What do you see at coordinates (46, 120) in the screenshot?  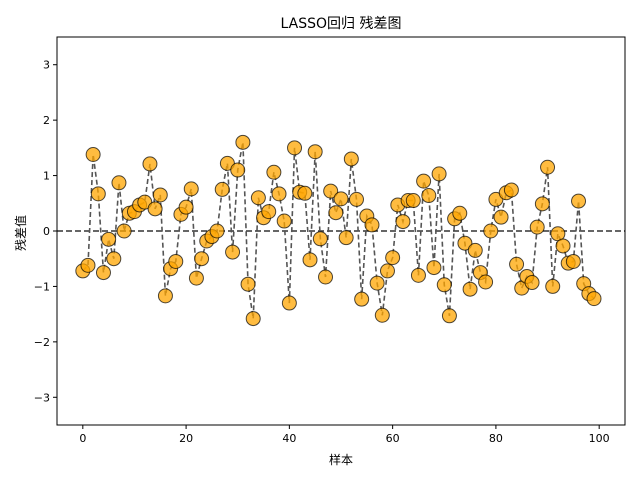 I see `y-tick-label-5: 2` at bounding box center [46, 120].